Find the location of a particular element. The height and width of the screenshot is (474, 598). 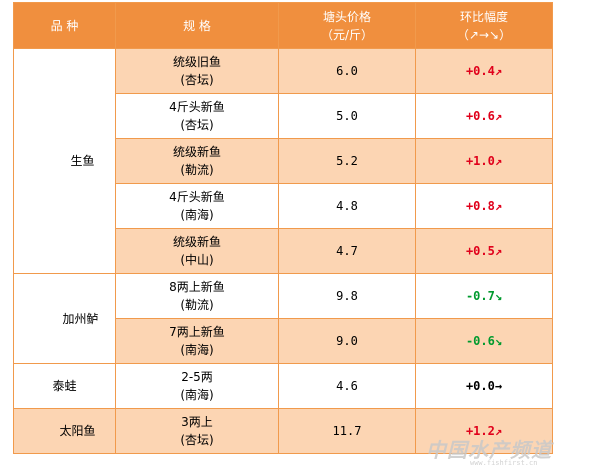

category-label: 泰蛙 is located at coordinates (64, 386).